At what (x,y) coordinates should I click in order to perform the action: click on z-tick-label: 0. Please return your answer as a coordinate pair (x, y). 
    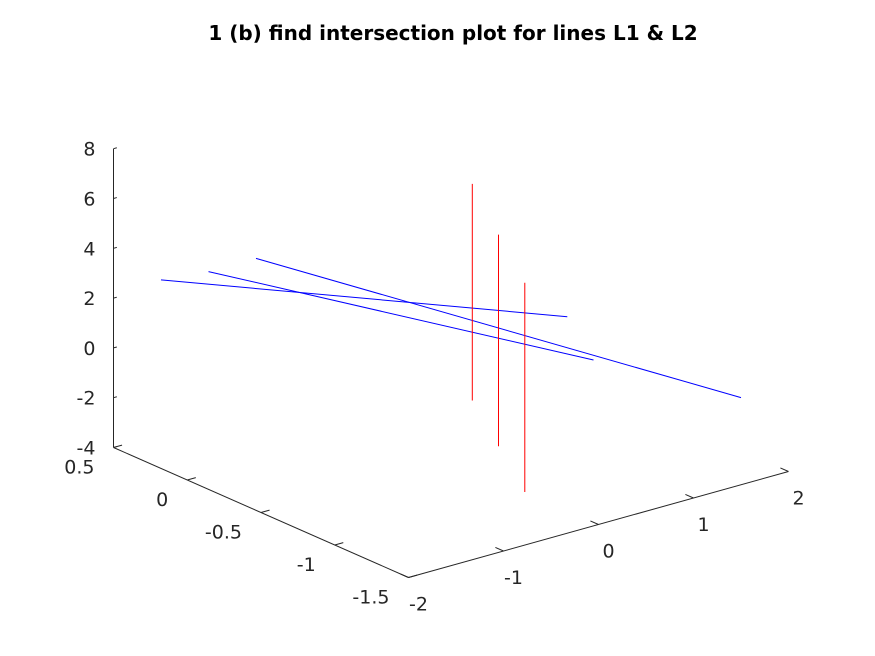
    Looking at the image, I should click on (89, 349).